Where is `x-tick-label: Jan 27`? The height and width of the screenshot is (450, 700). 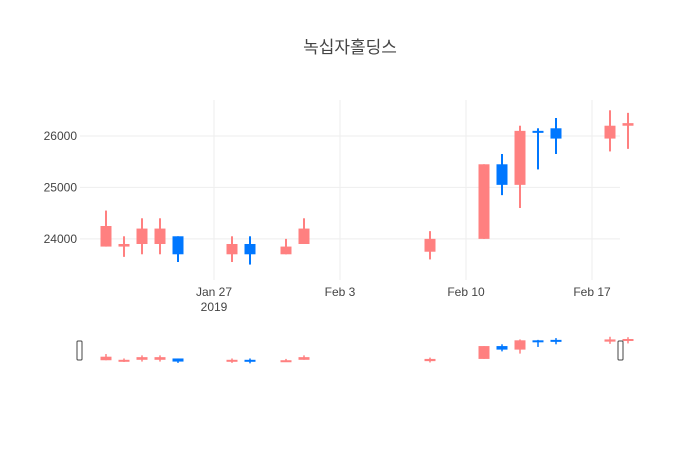 x-tick-label: Jan 27 is located at coordinates (214, 292).